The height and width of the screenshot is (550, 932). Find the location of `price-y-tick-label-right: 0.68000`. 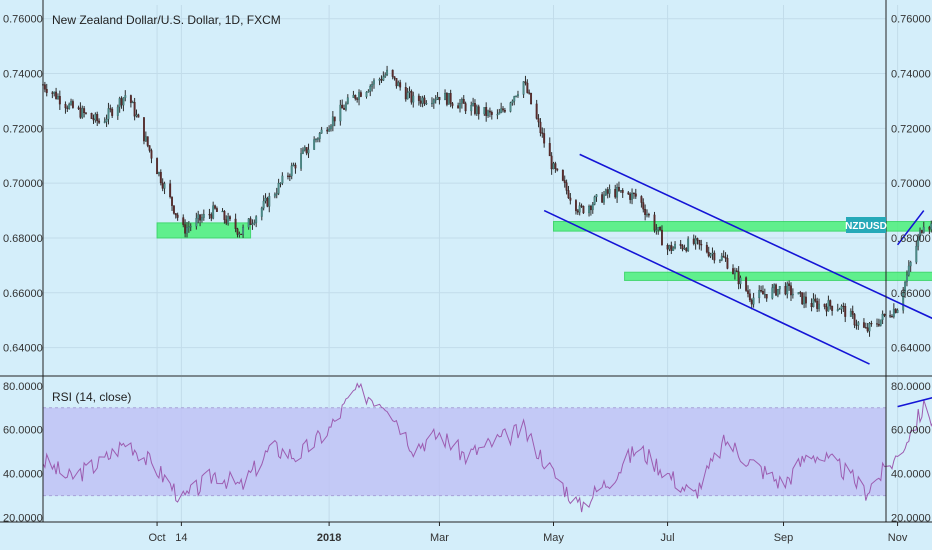

price-y-tick-label-right: 0.68000 is located at coordinates (911, 239).